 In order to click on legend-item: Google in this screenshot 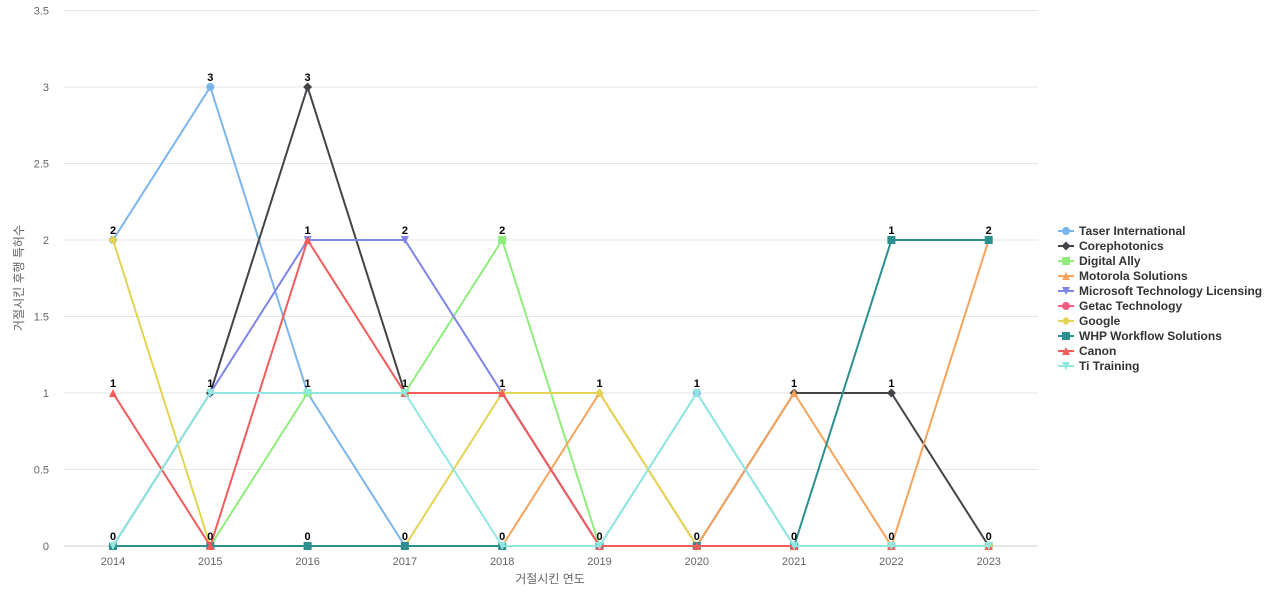, I will do `click(1089, 321)`.